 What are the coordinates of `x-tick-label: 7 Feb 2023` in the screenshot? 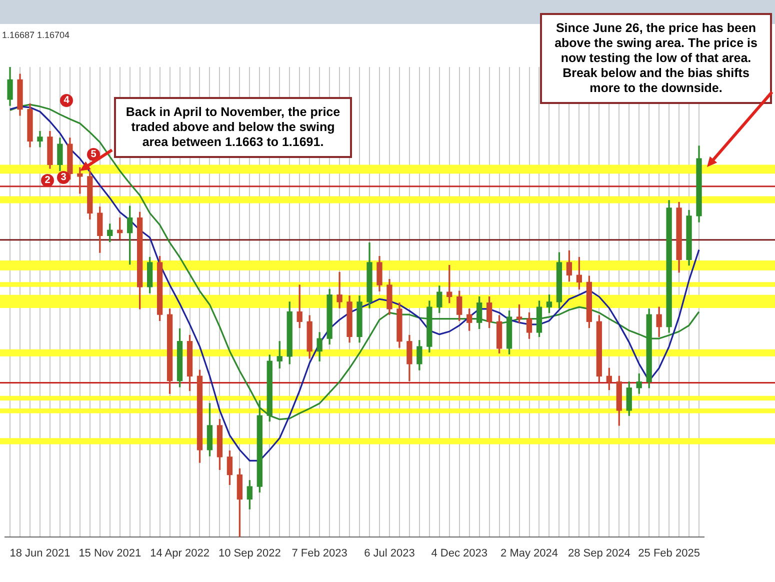 It's located at (320, 553).